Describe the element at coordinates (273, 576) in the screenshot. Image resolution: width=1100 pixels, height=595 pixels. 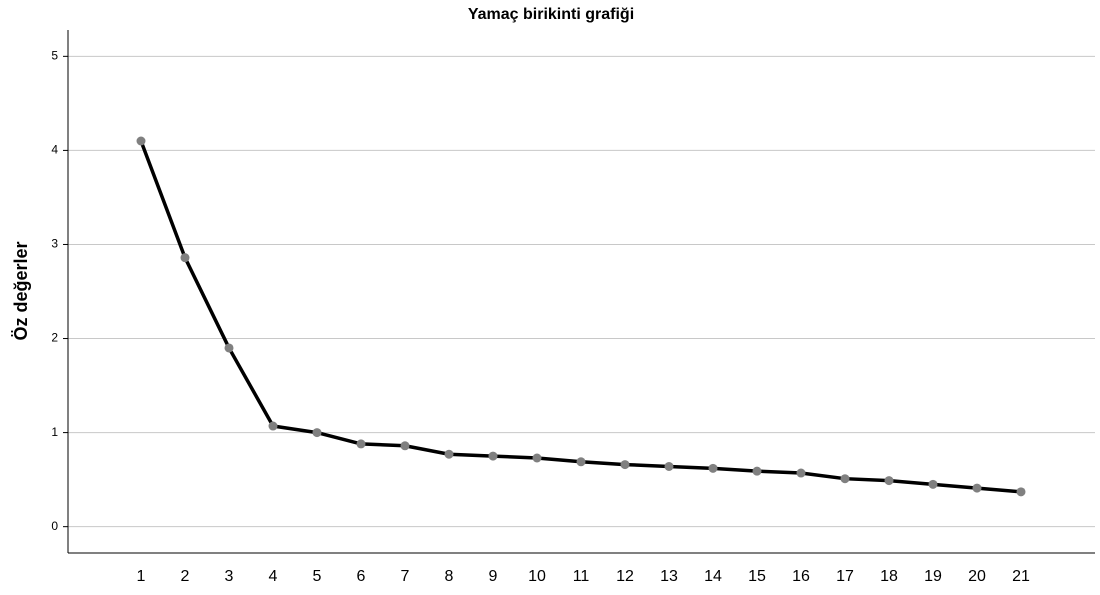
I see `x-tick-label: 4` at that location.